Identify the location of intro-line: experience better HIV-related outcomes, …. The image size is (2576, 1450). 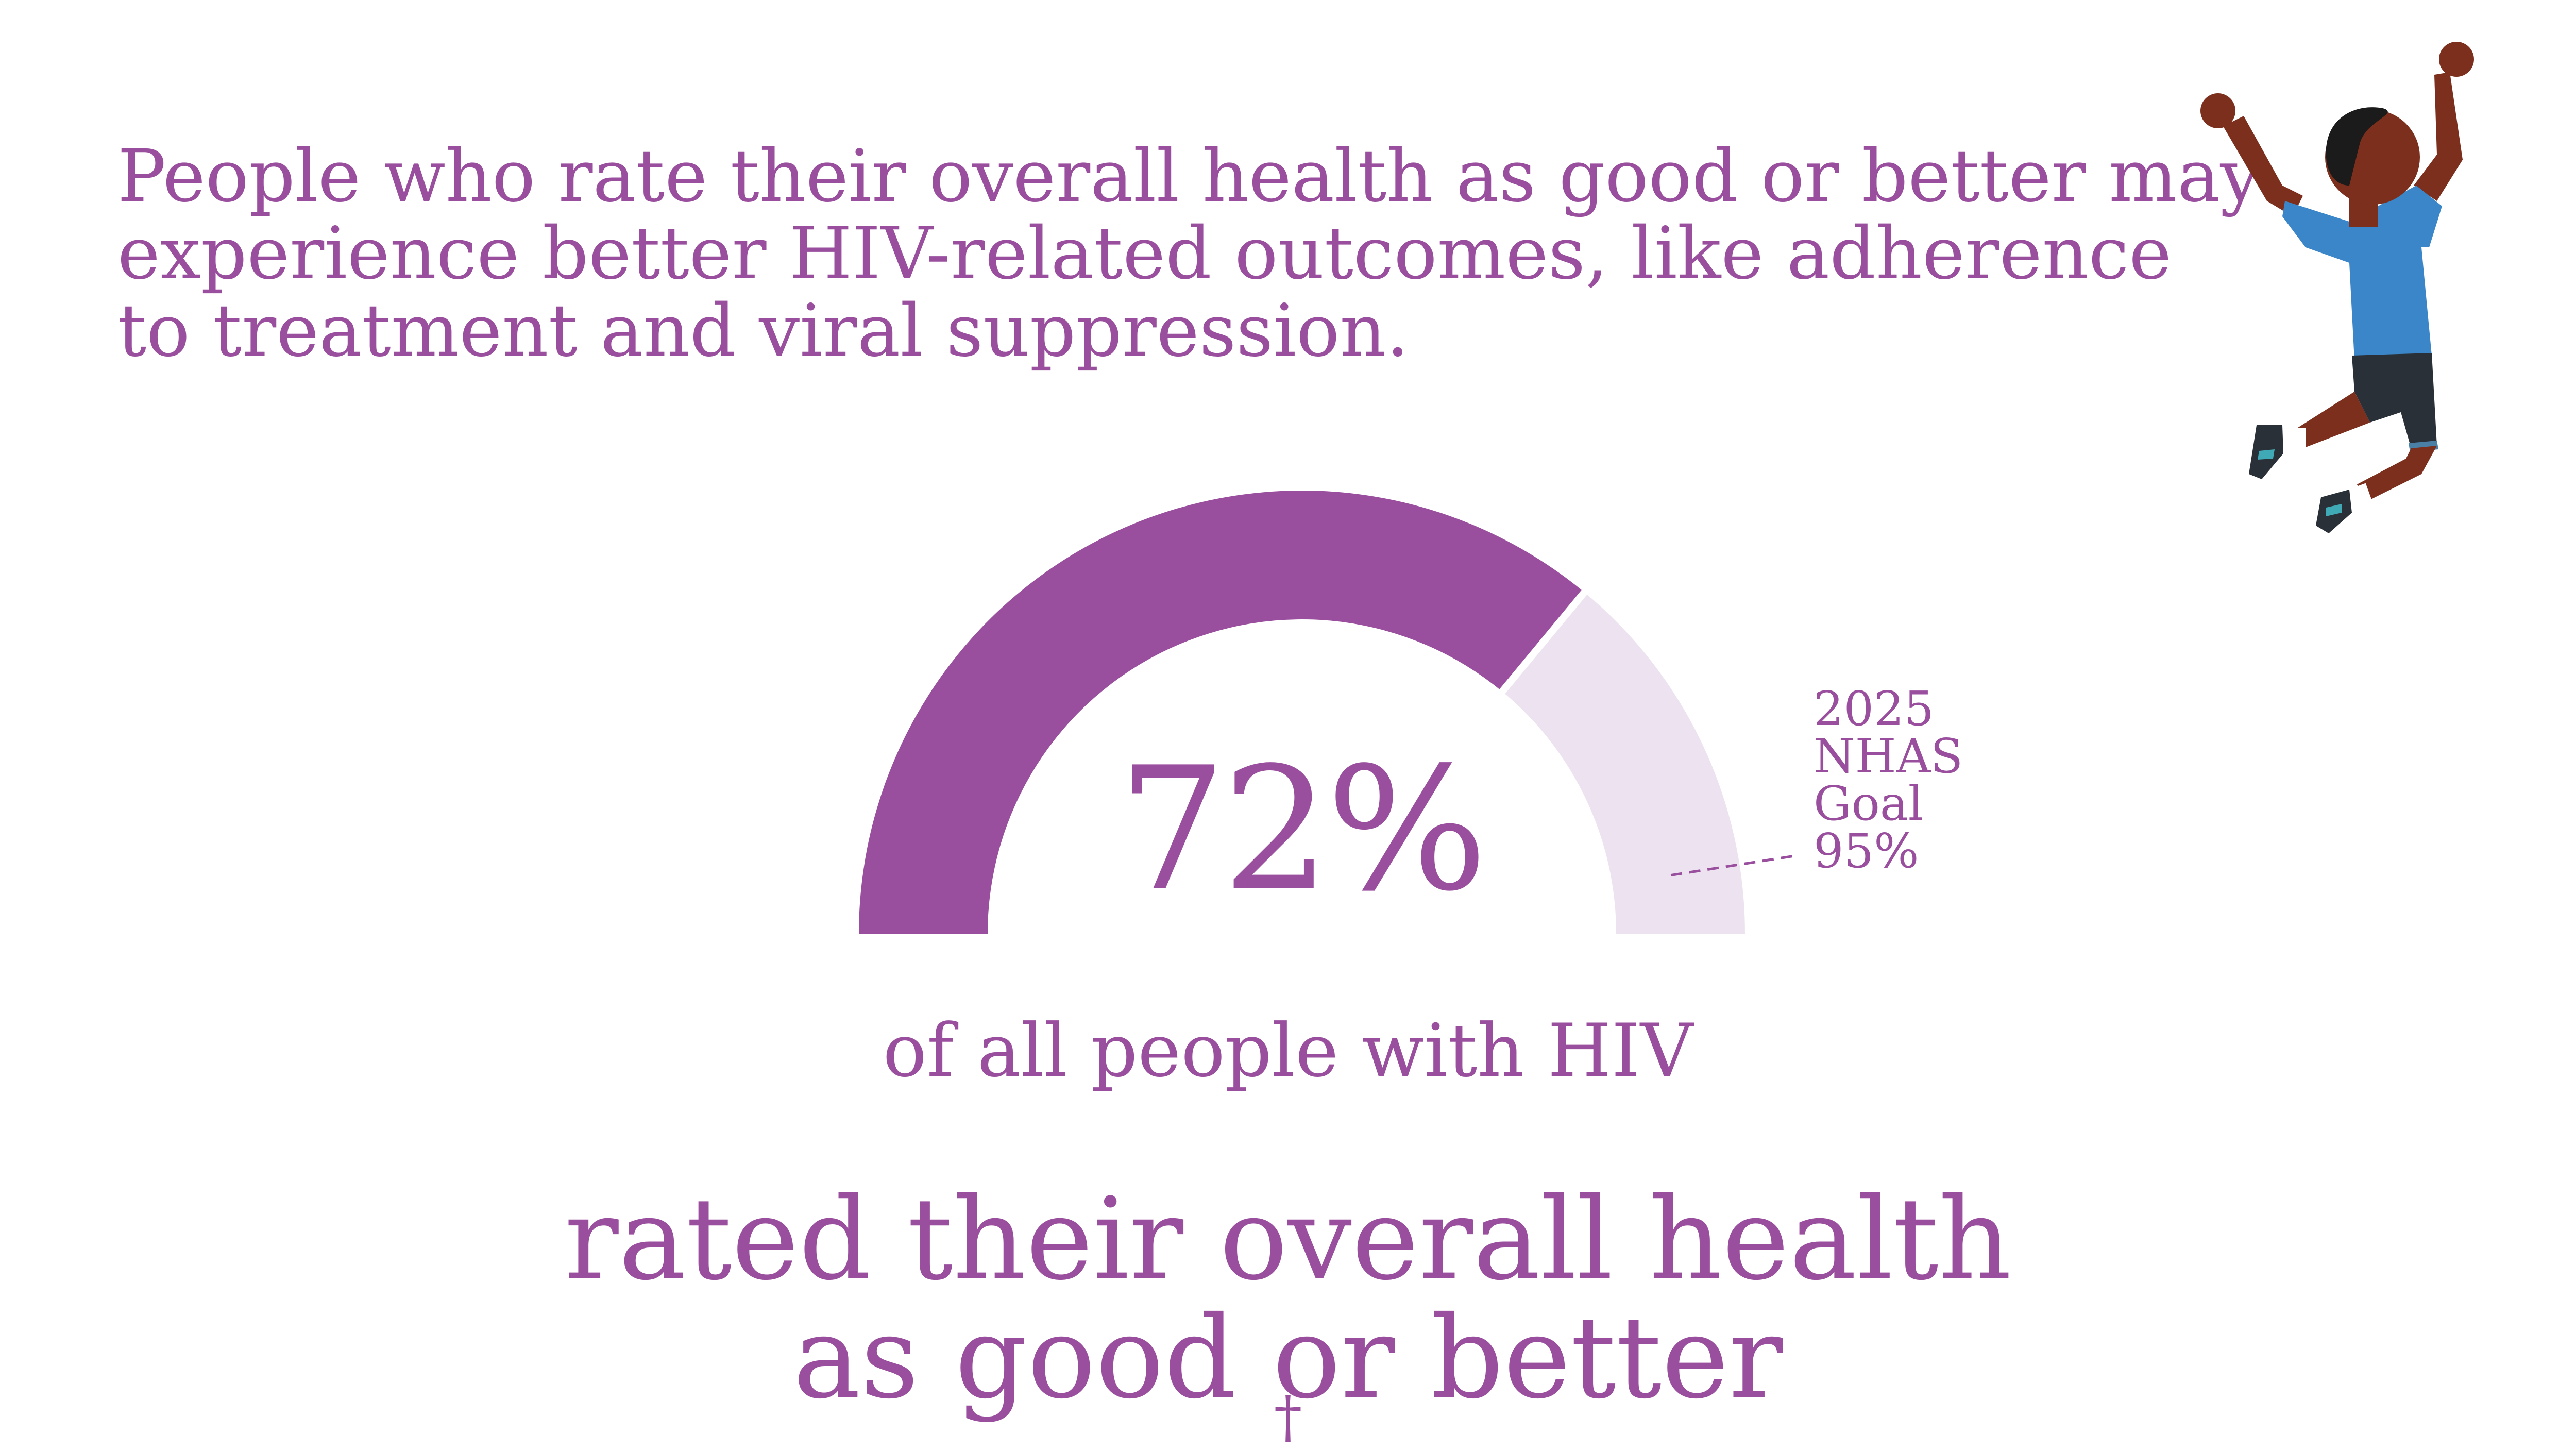
(1144, 254).